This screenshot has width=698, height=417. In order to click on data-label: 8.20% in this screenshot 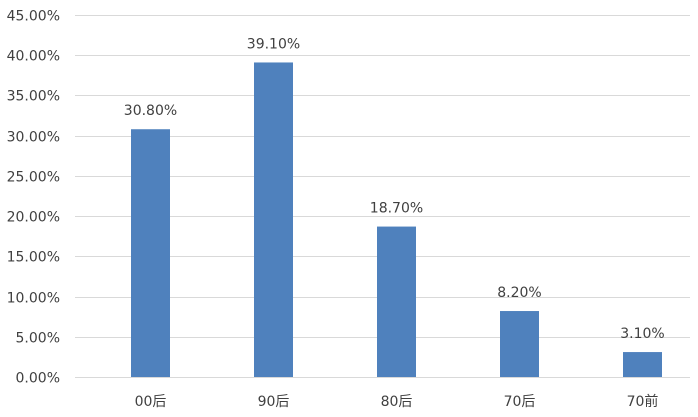, I will do `click(519, 293)`.